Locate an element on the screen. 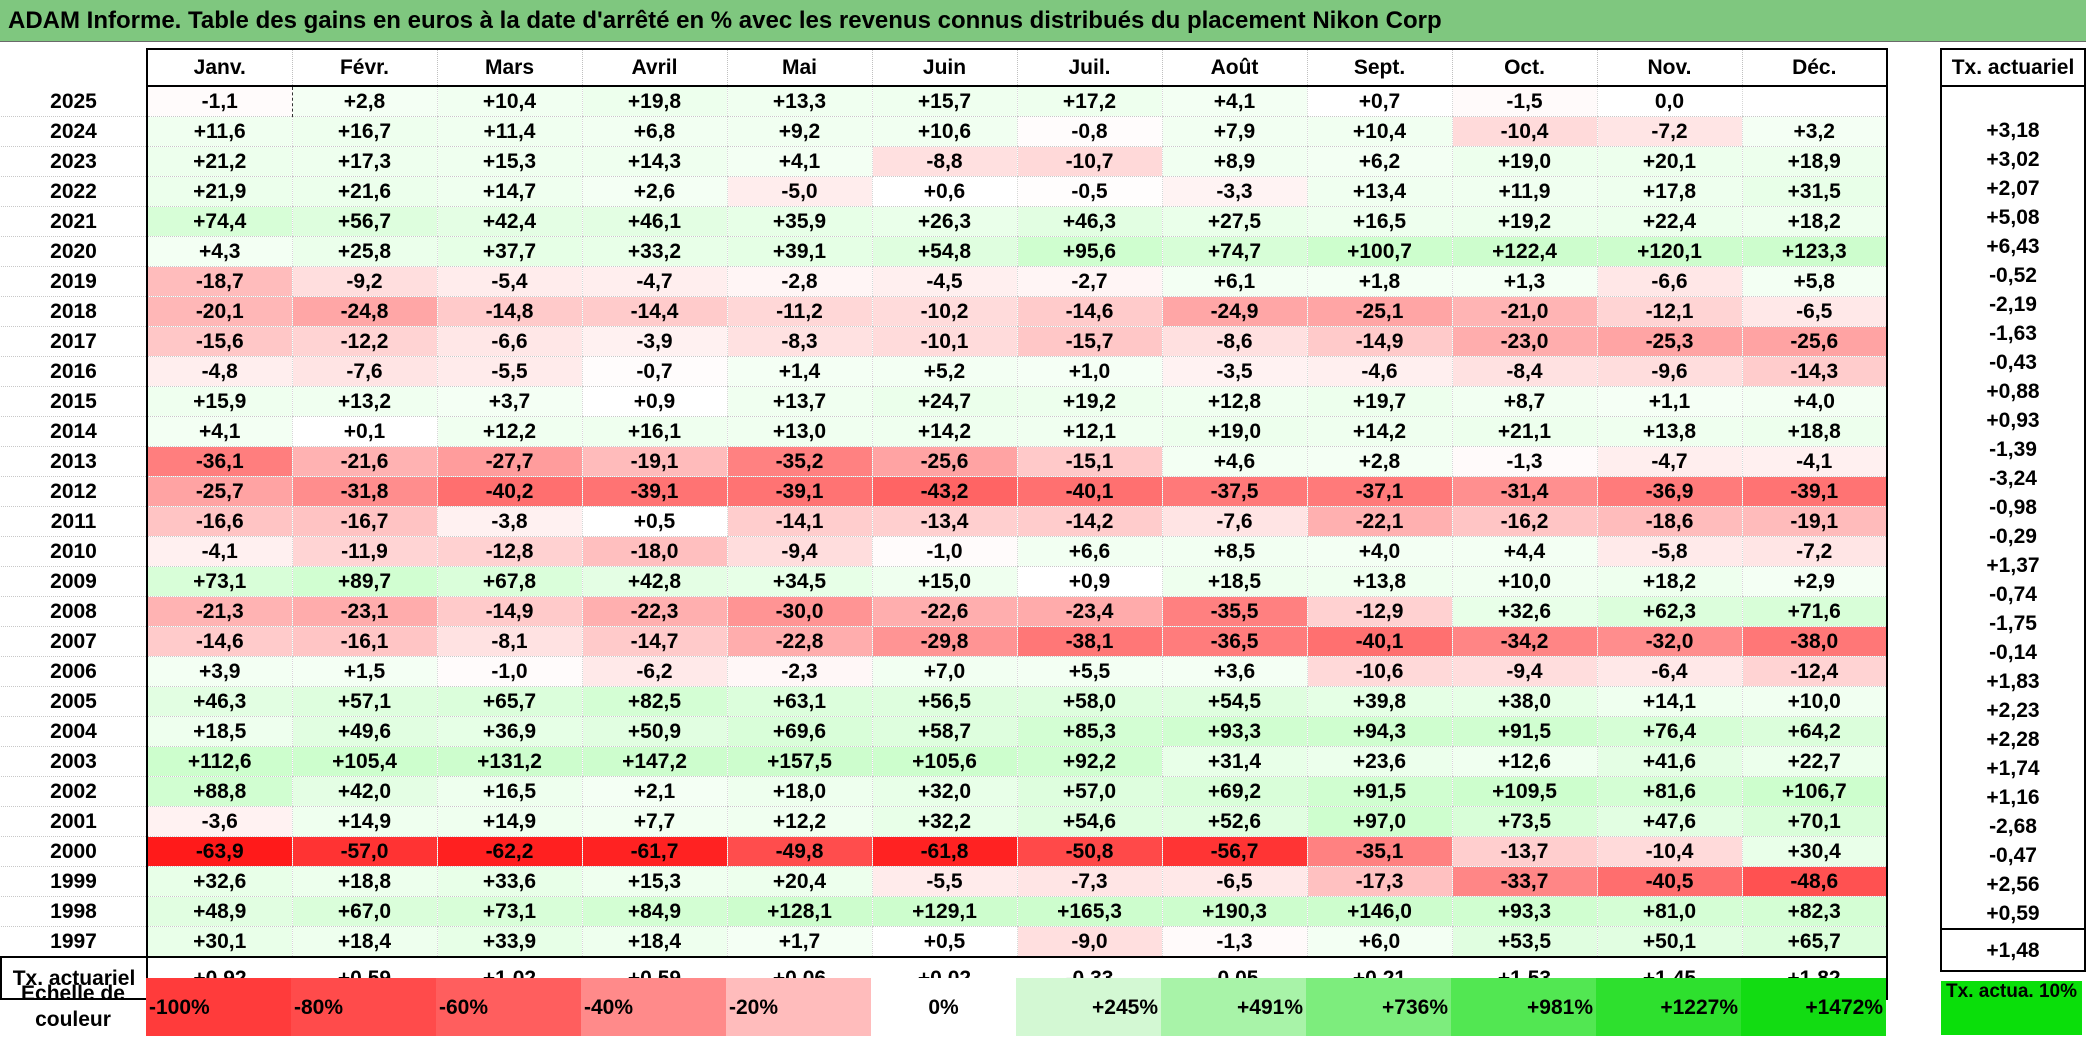 This screenshot has height=1037, width=2086. color-scale-label: Echelle de couleur is located at coordinates (73, 1006).